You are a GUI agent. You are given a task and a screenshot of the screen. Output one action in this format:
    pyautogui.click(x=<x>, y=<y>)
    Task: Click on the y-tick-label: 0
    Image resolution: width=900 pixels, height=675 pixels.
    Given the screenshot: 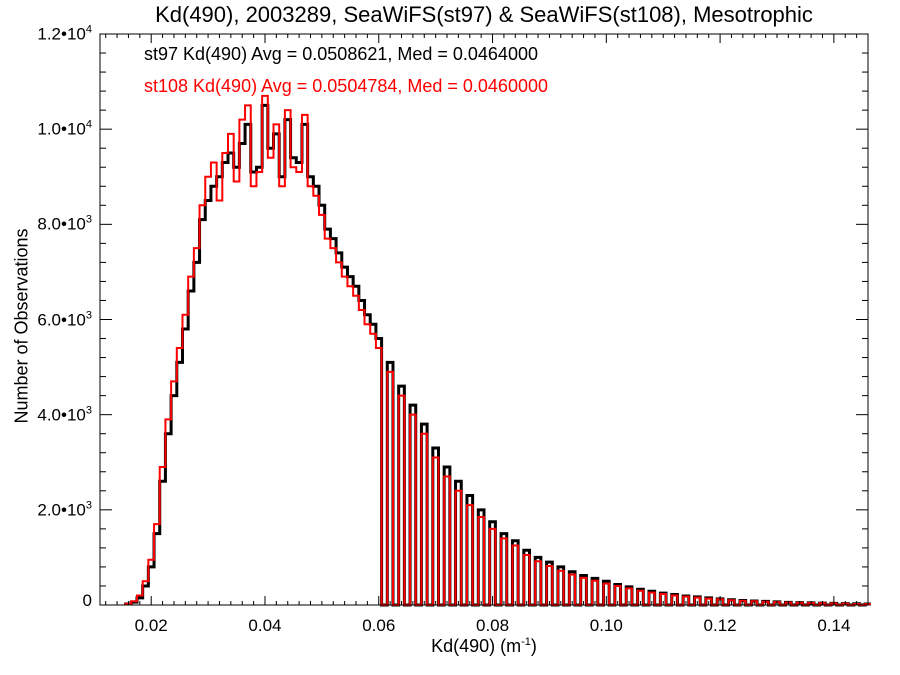 What is the action you would take?
    pyautogui.click(x=87, y=600)
    